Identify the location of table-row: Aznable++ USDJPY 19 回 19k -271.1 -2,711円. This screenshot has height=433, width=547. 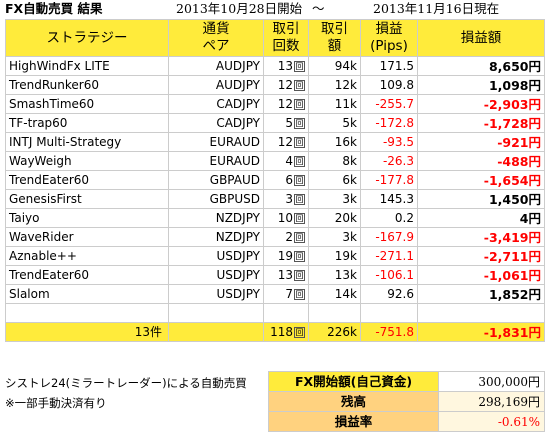
(275, 256).